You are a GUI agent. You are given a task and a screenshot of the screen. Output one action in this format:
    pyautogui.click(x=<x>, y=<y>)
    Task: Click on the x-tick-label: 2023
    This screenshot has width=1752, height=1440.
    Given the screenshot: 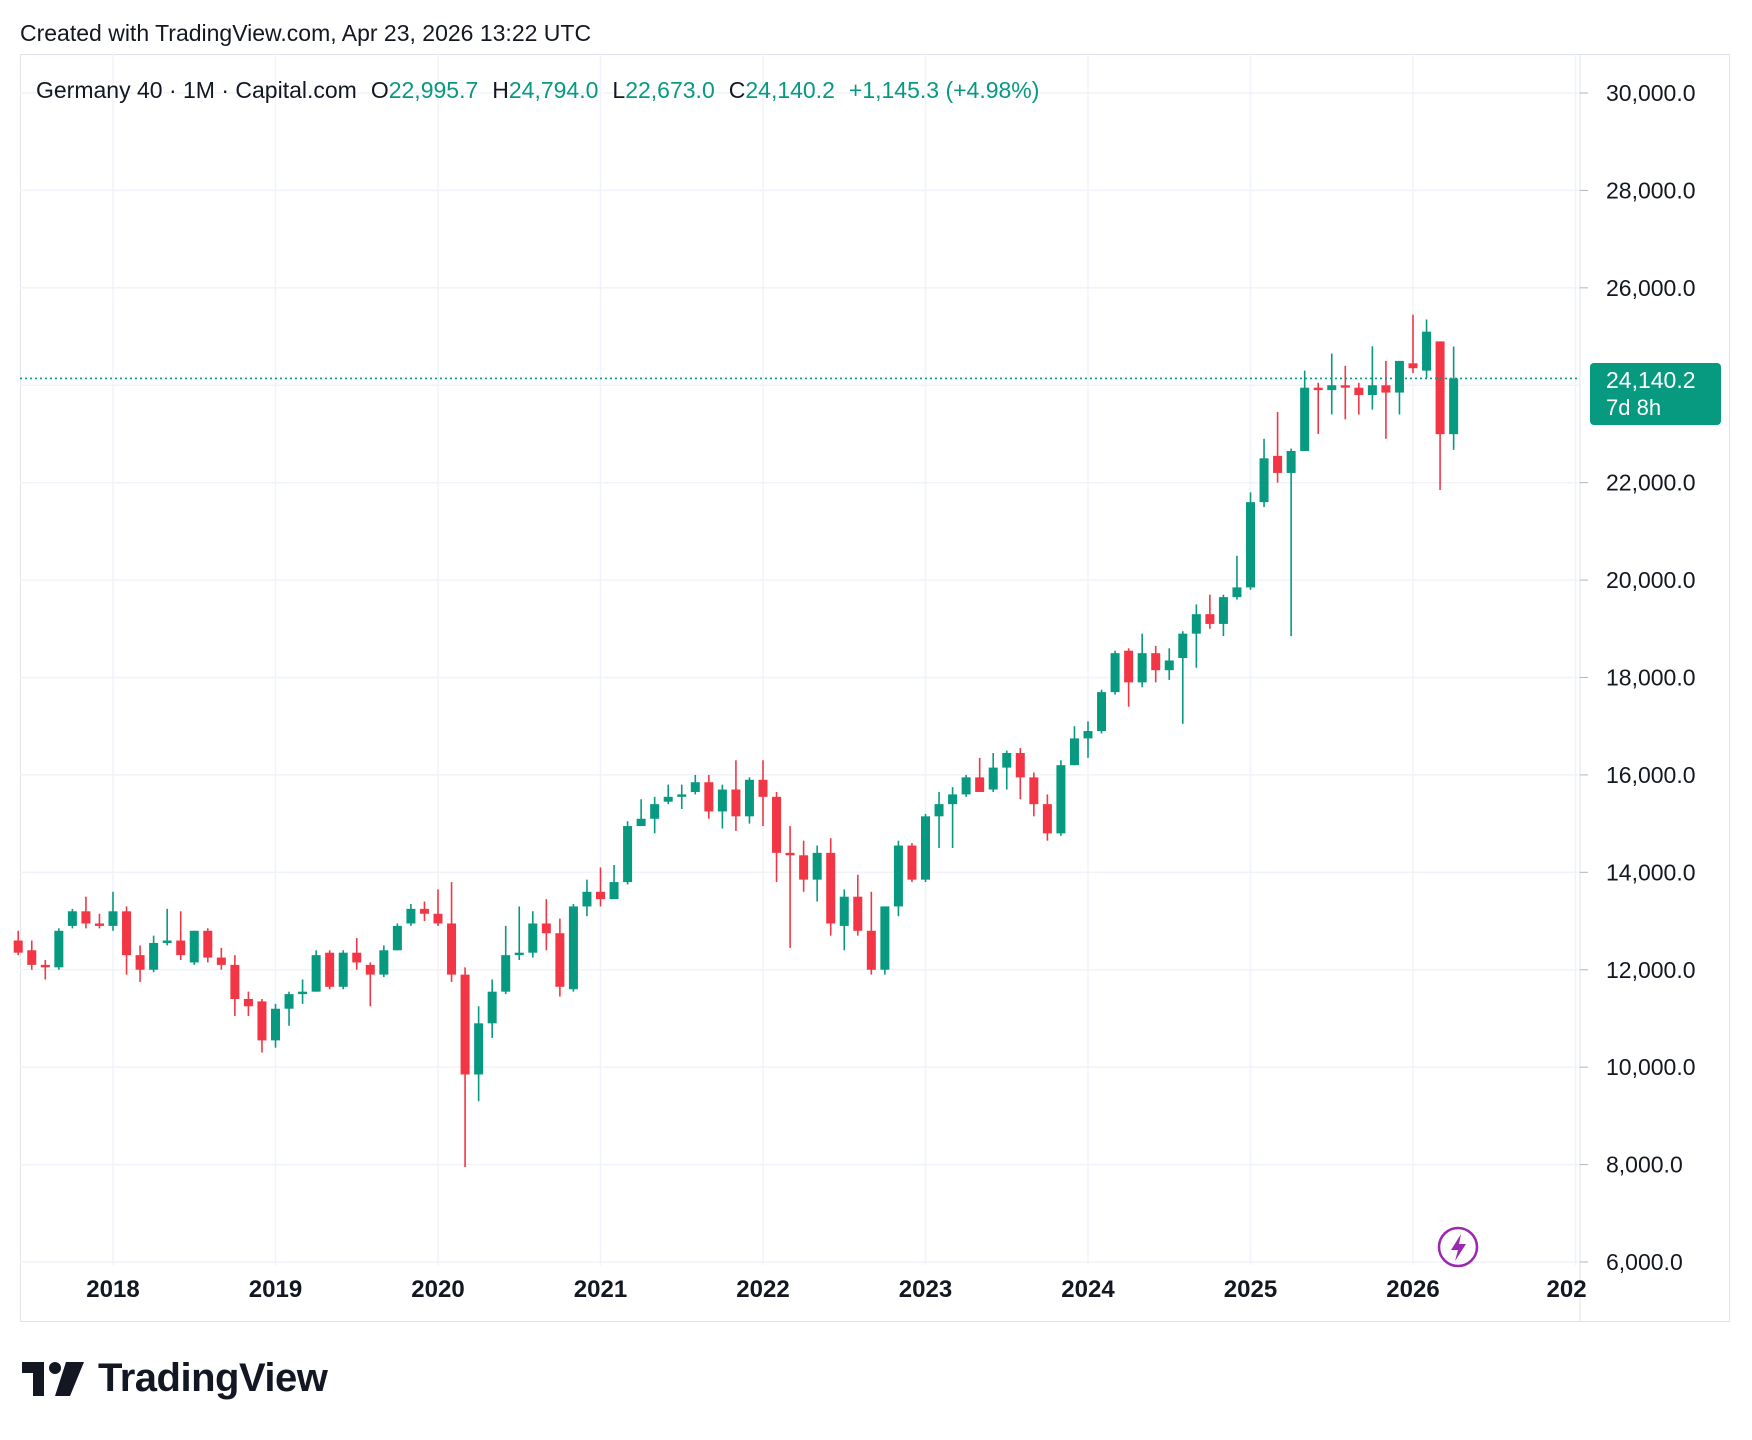 What is the action you would take?
    pyautogui.click(x=925, y=1289)
    